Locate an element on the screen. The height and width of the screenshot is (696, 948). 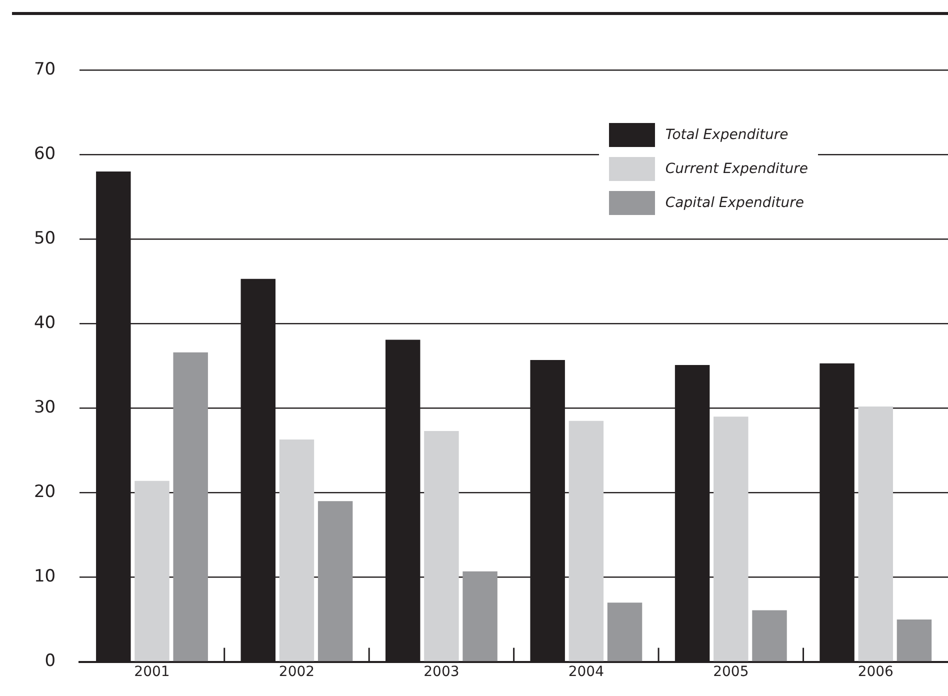
y-tick-label: 60 is located at coordinates (45, 154).